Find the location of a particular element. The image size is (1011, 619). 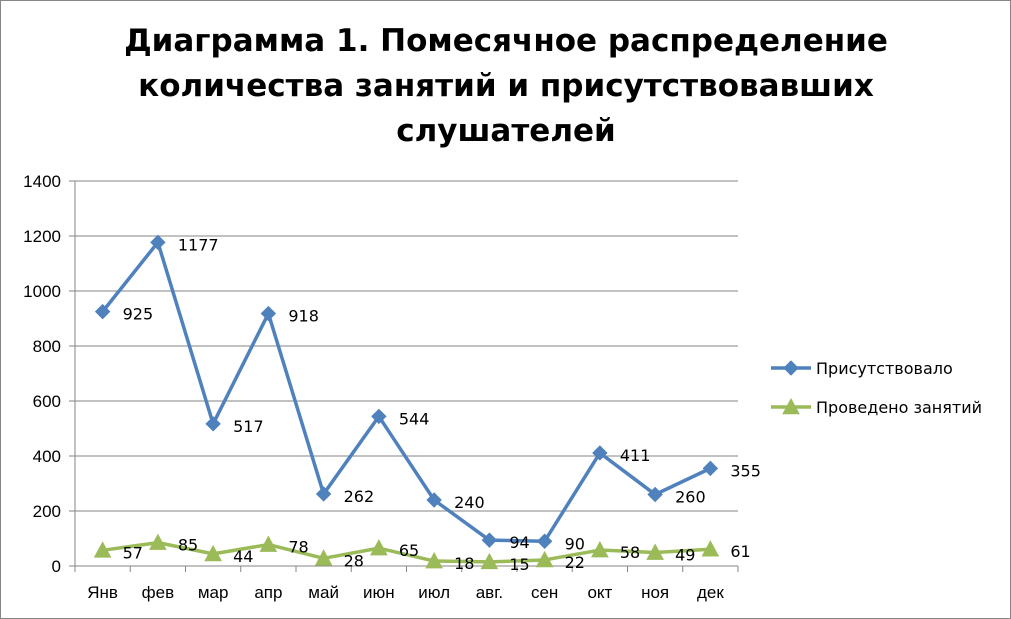

data-label: 925 is located at coordinates (138, 314).